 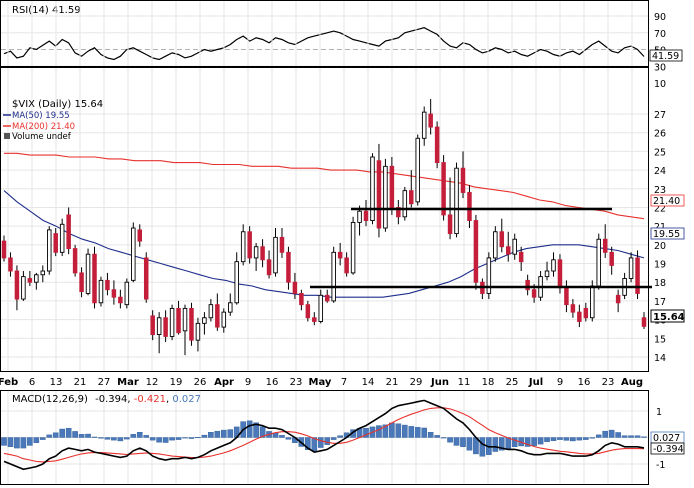 I want to click on date-label: Jul, so click(x=535, y=382).